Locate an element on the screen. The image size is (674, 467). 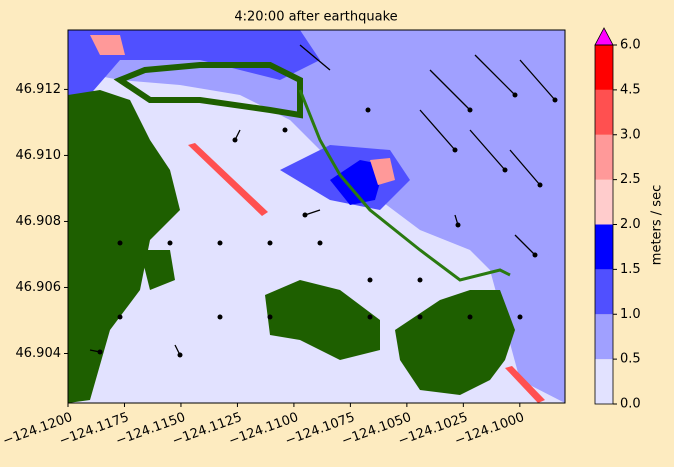
y-tick-label: 46.906 is located at coordinates (39, 287).